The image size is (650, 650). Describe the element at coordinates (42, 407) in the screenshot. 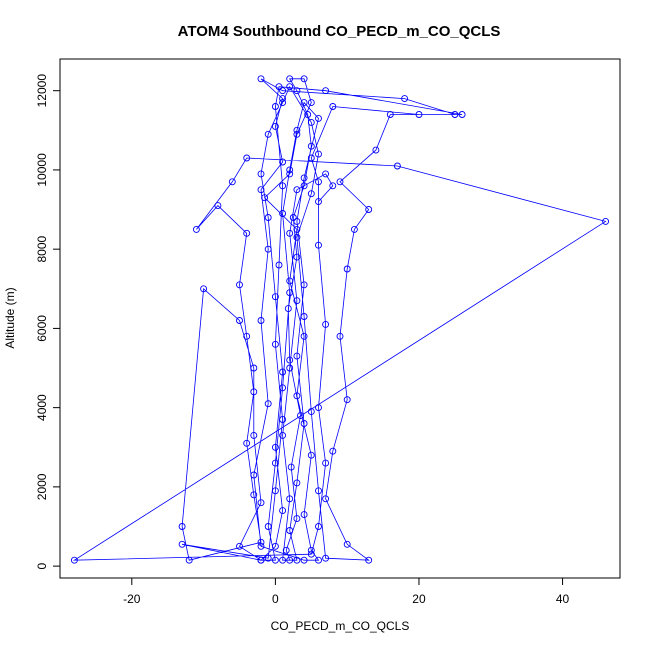

I see `y-tick-label: 4000` at that location.